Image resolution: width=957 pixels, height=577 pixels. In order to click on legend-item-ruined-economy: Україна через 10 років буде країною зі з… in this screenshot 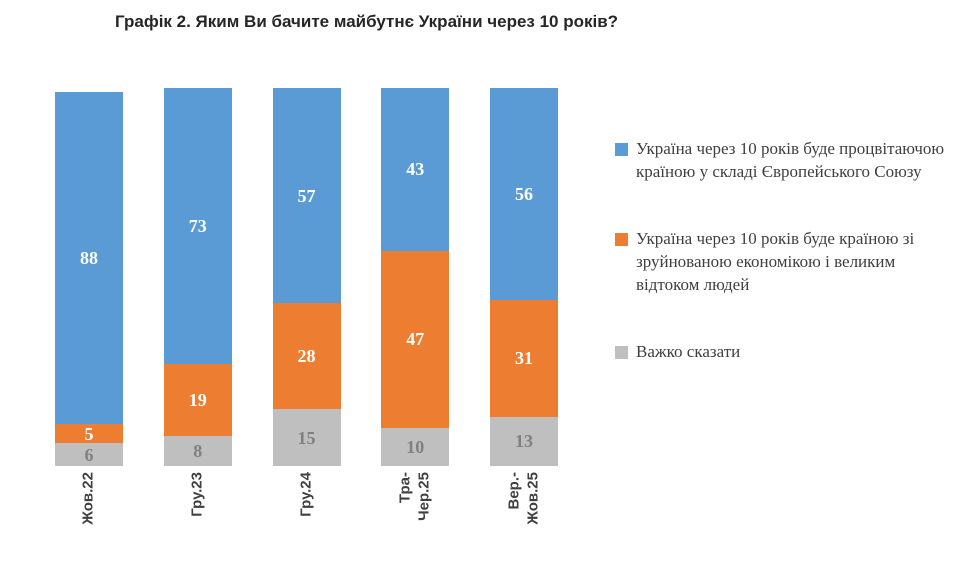, I will do `click(780, 262)`.